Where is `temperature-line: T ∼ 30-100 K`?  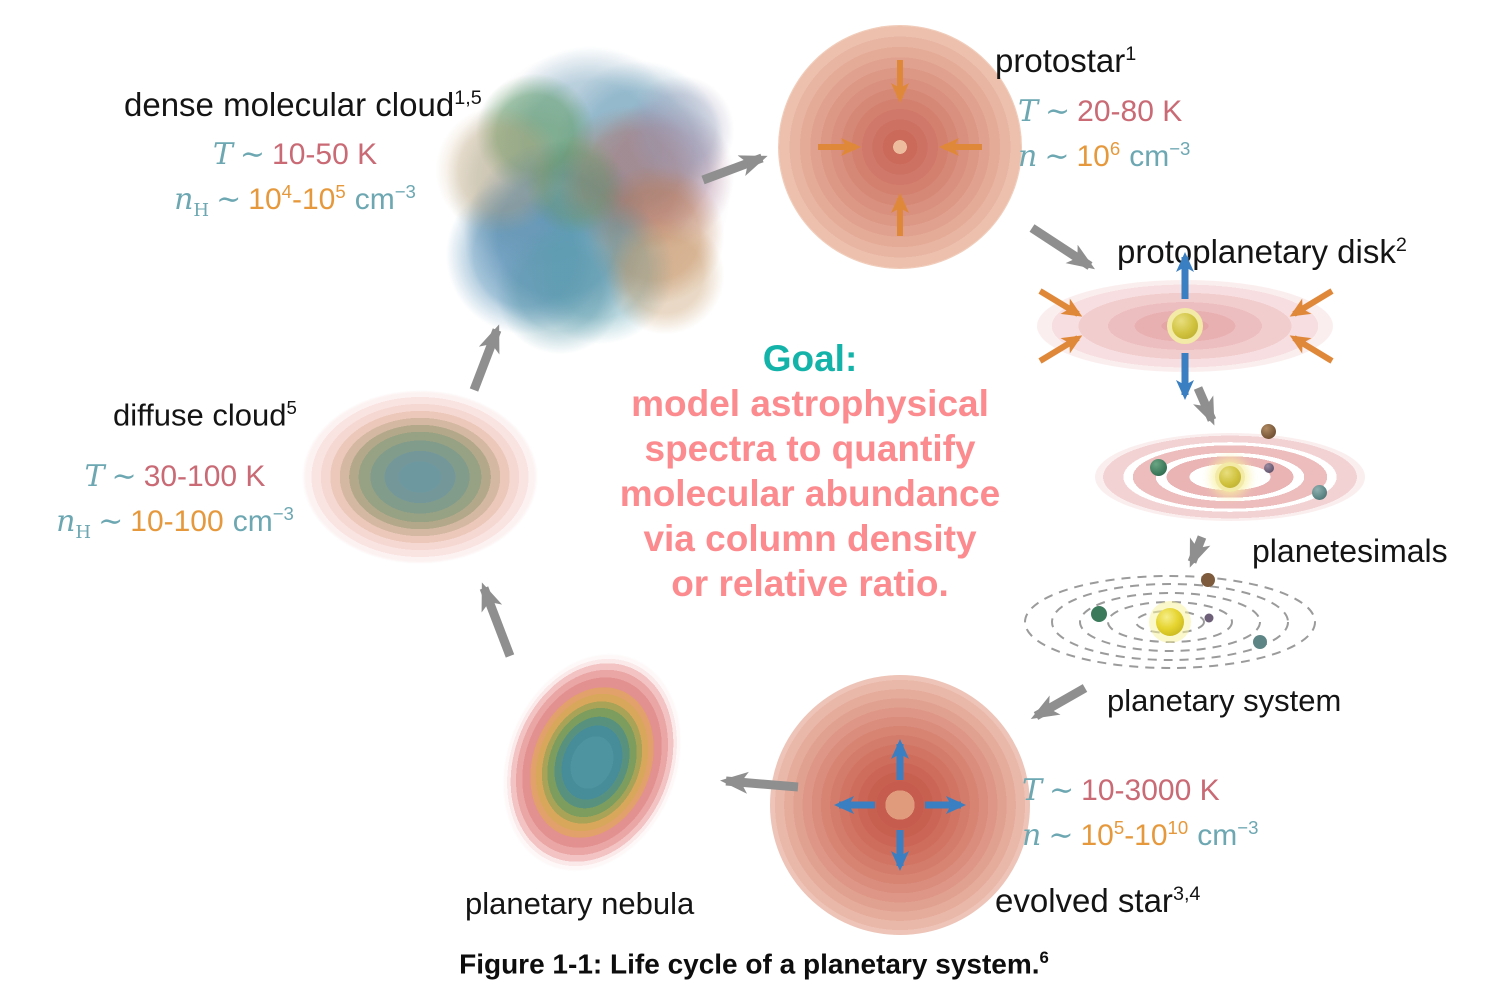 temperature-line: T ∼ 30-100 K is located at coordinates (175, 476).